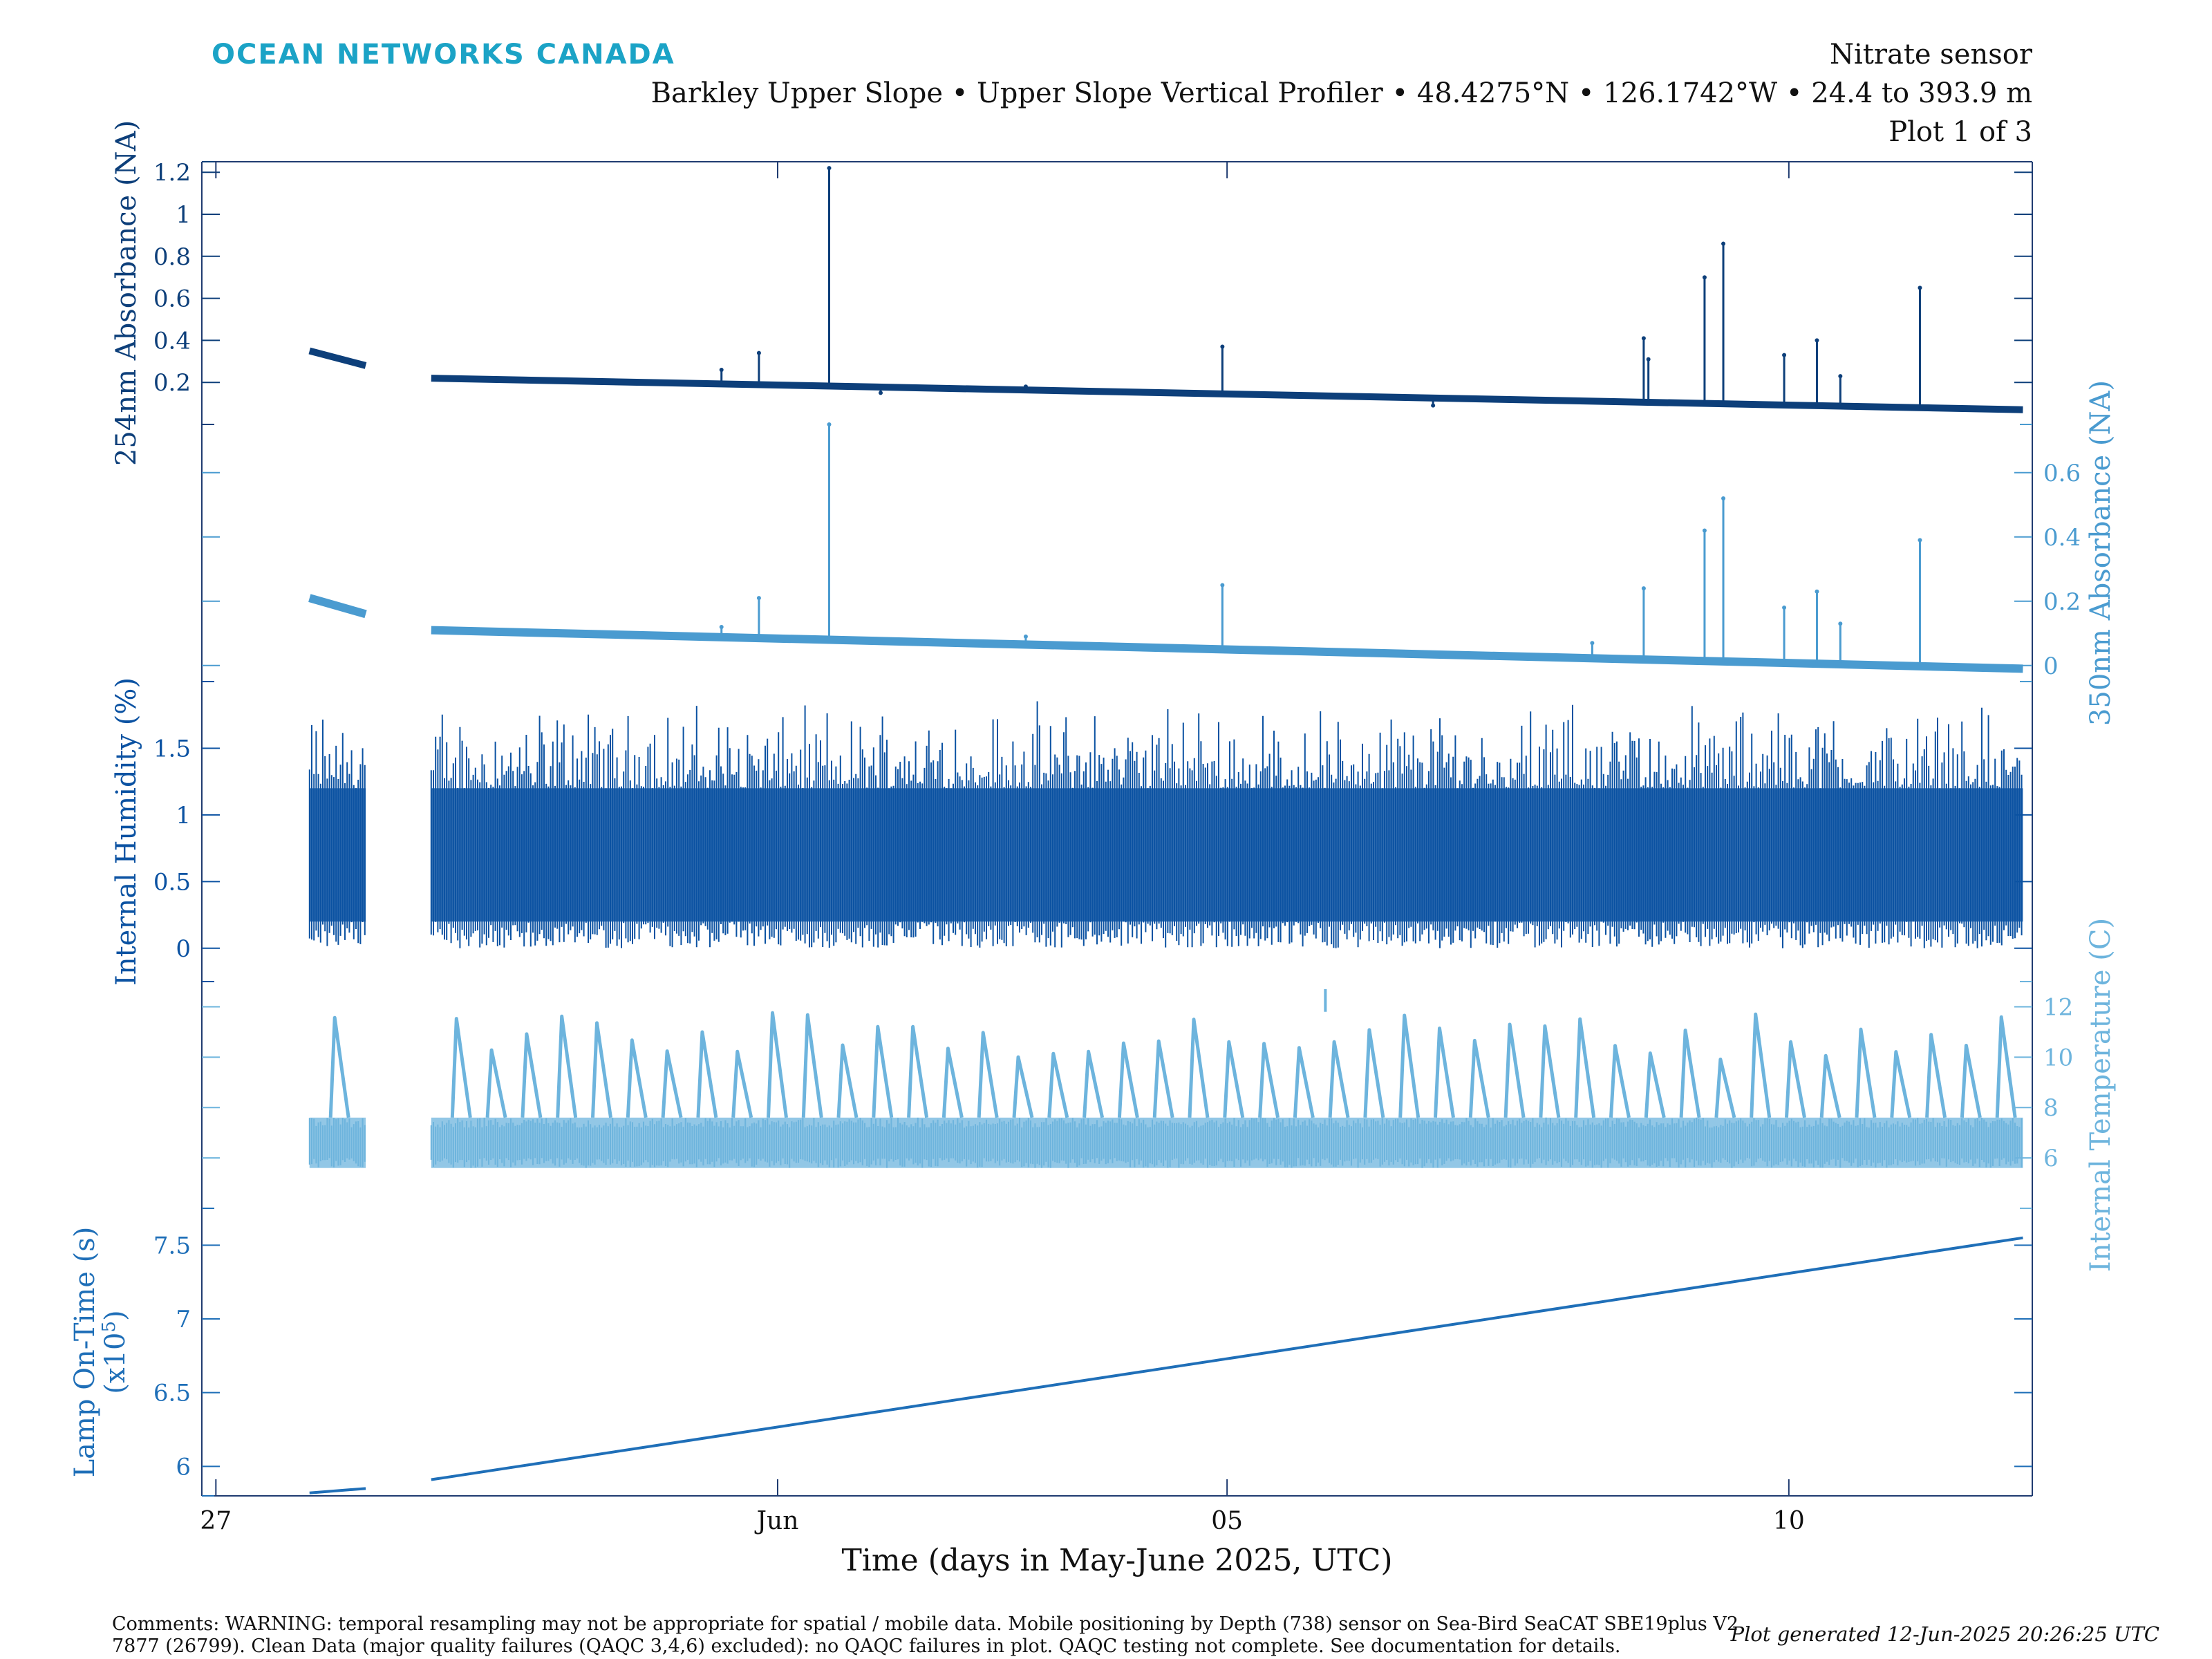 This screenshot has height=1659, width=2212. What do you see at coordinates (1789, 1521) in the screenshot?
I see `x-tick-label: 10` at bounding box center [1789, 1521].